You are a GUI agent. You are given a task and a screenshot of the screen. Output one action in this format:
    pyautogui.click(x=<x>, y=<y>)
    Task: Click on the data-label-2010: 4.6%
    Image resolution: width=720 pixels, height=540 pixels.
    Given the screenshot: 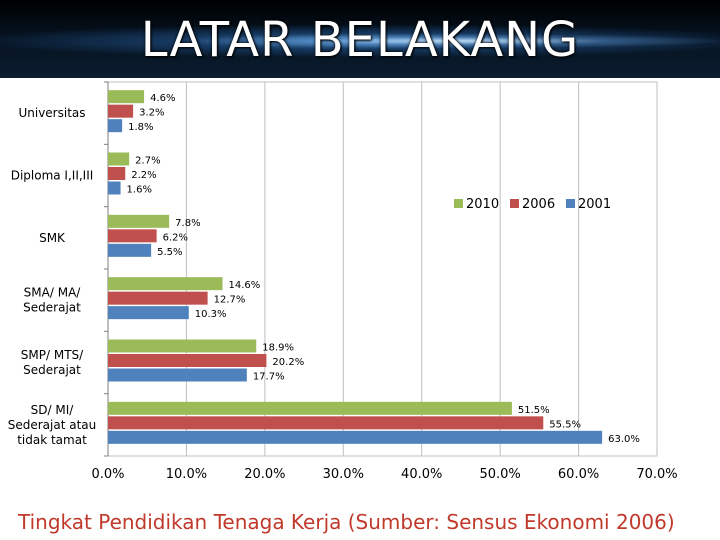 What is the action you would take?
    pyautogui.click(x=162, y=98)
    